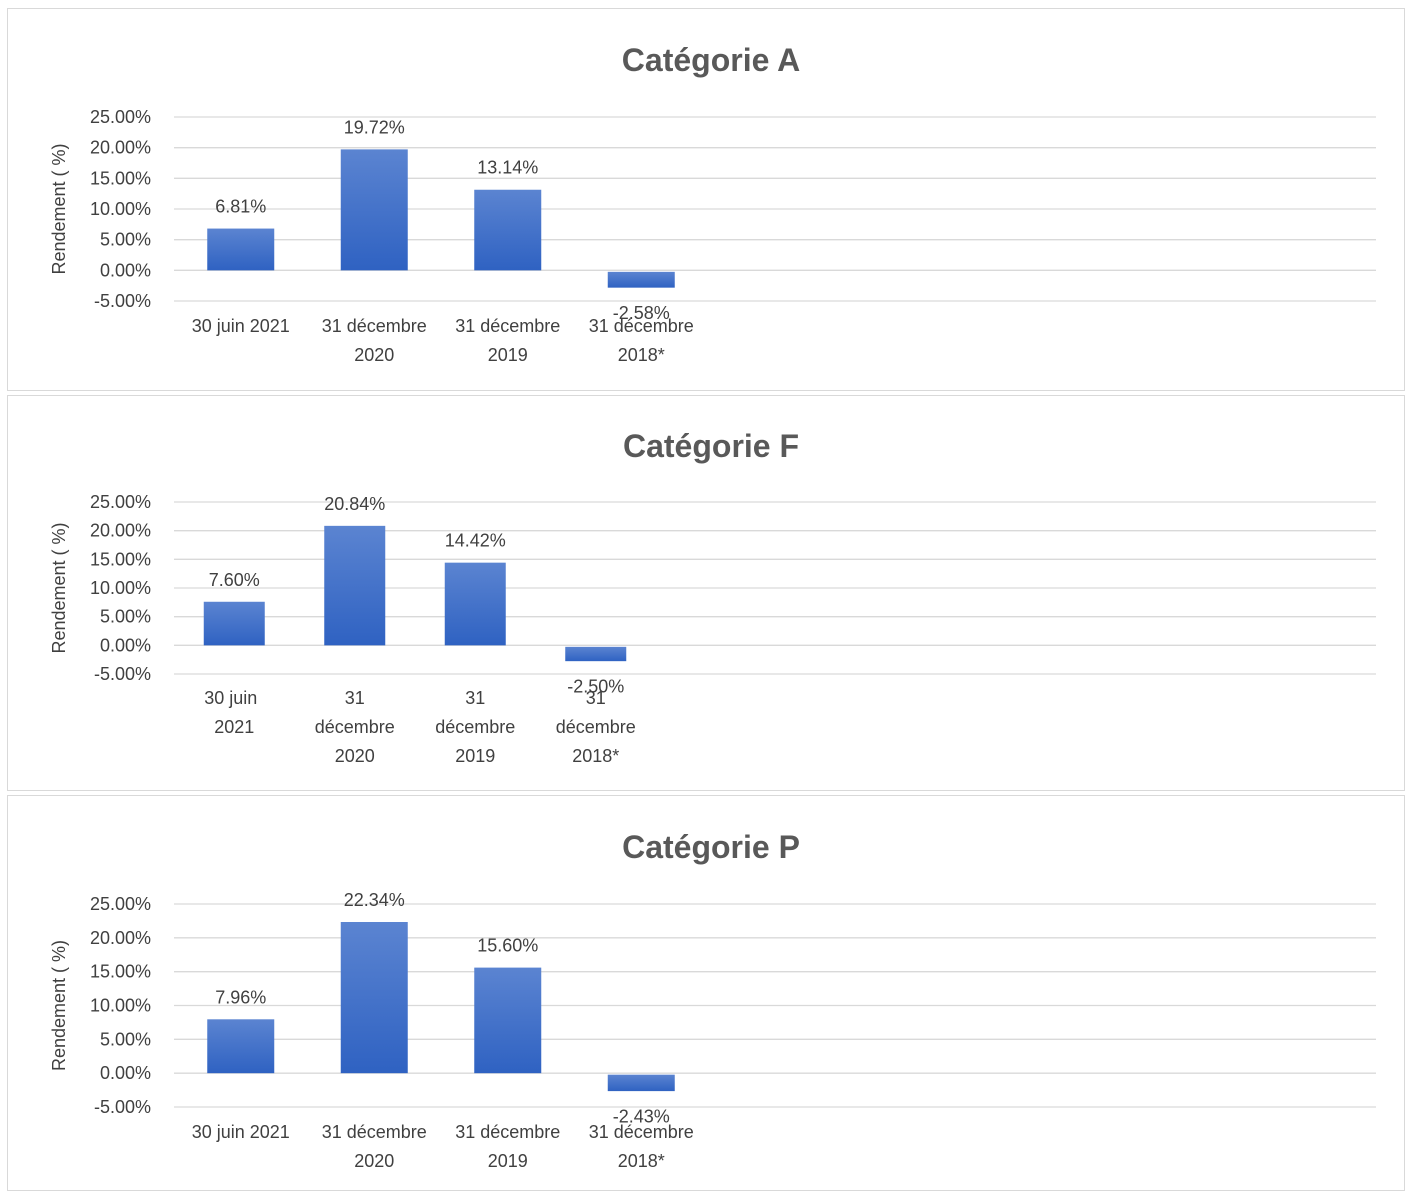  I want to click on data-label: 7.96%, so click(240, 997).